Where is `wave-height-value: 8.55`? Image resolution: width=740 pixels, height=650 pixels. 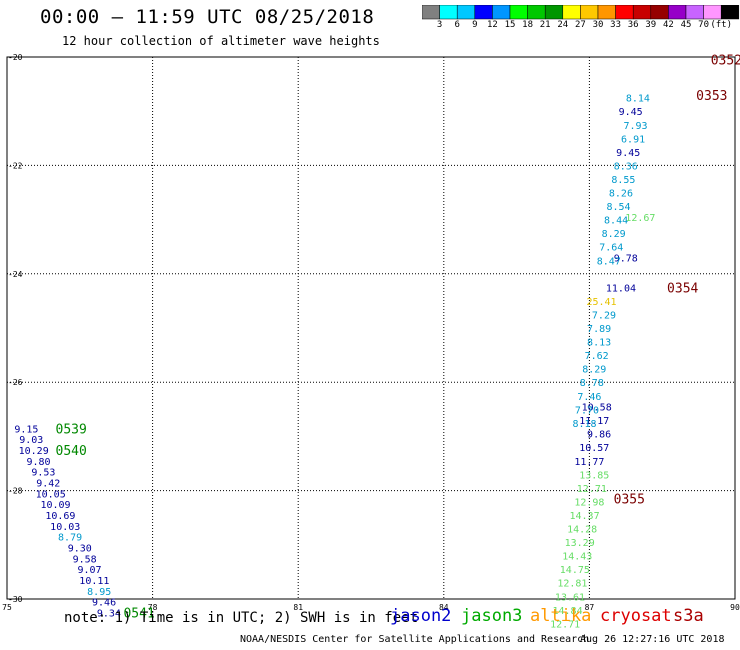
wave-height-value: 8.55 is located at coordinates (623, 180).